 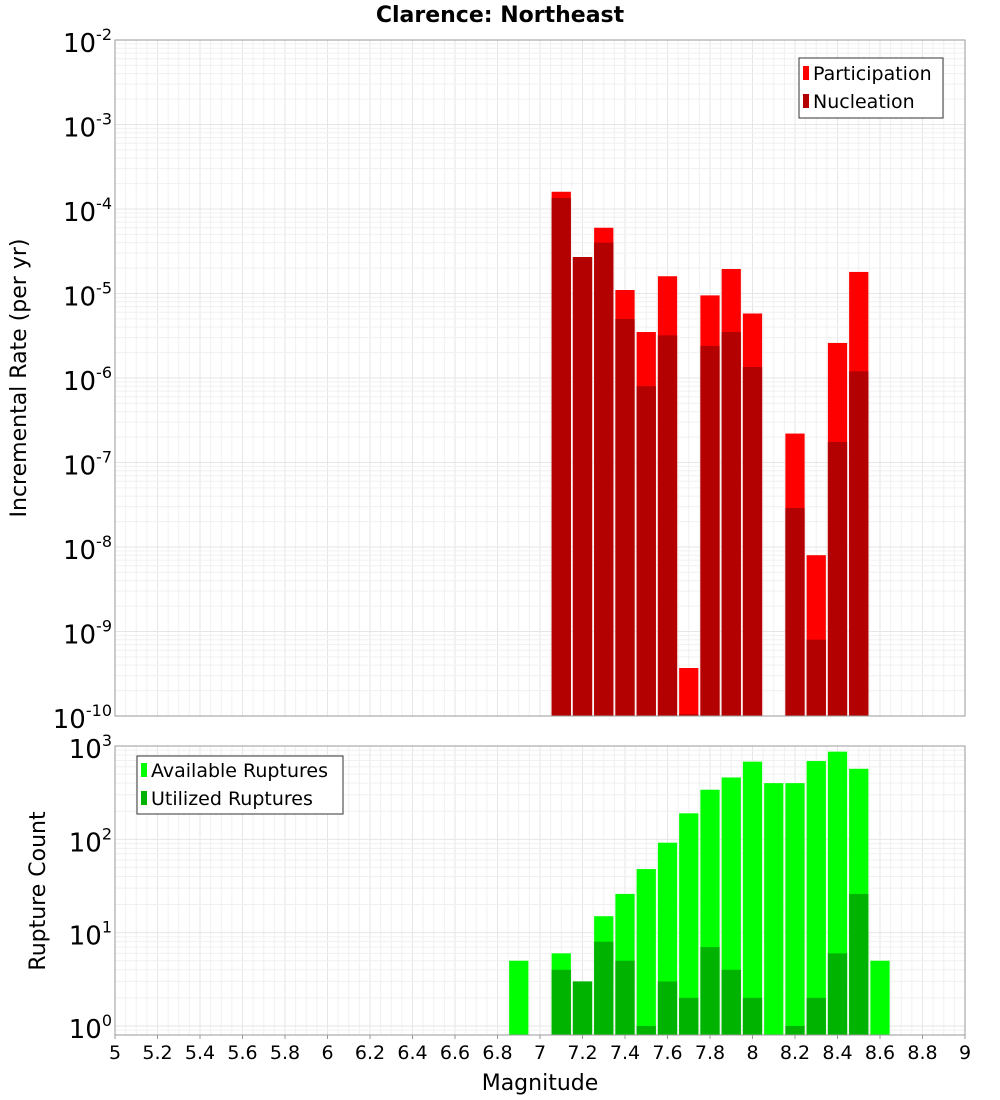 I want to click on bottom-bars, so click(x=699, y=893).